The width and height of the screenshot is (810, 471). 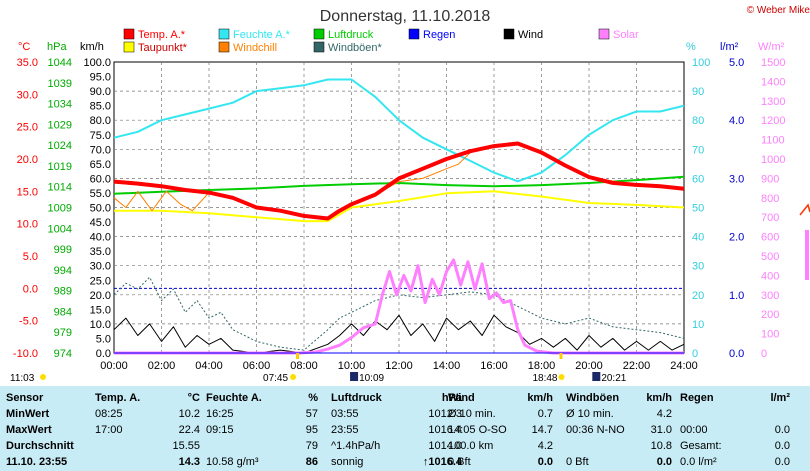 I want to click on press-tick-label: 974, so click(x=63, y=354).